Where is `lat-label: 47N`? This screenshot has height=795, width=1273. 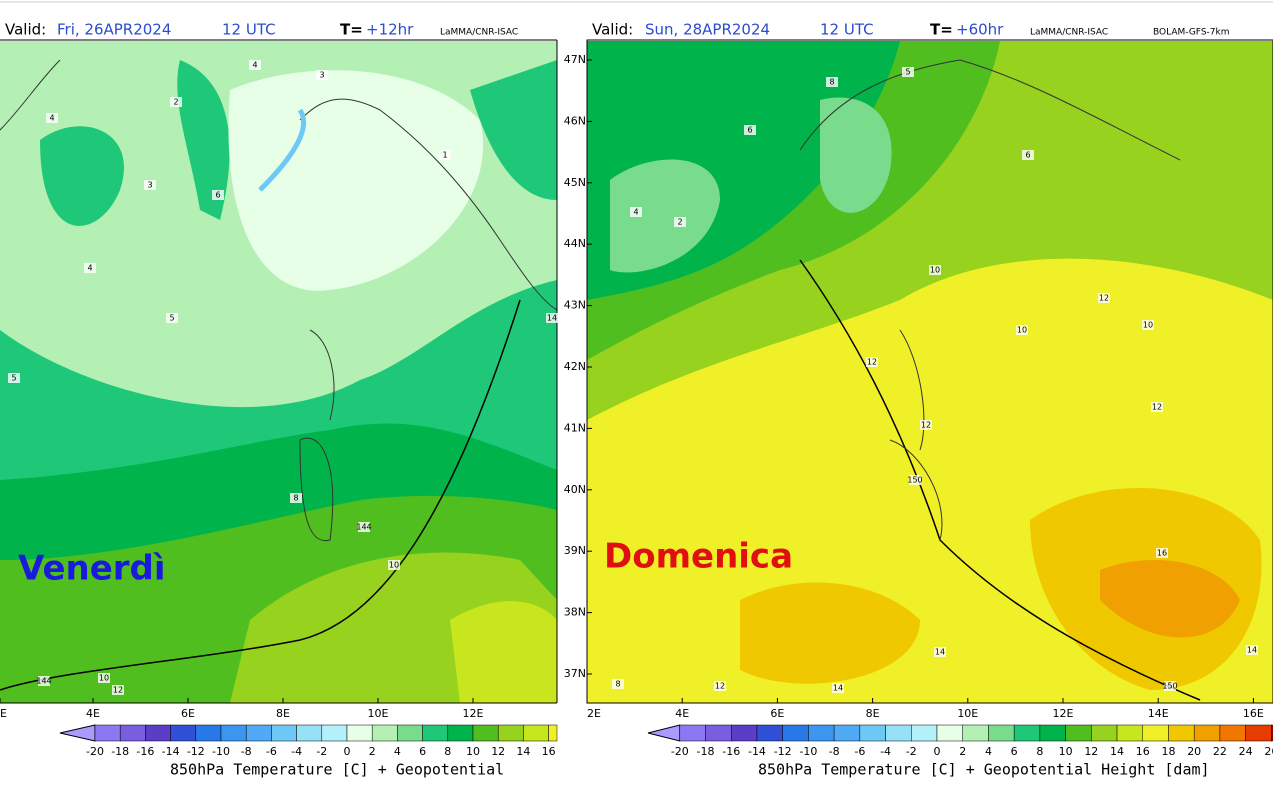
lat-label: 47N is located at coordinates (575, 59).